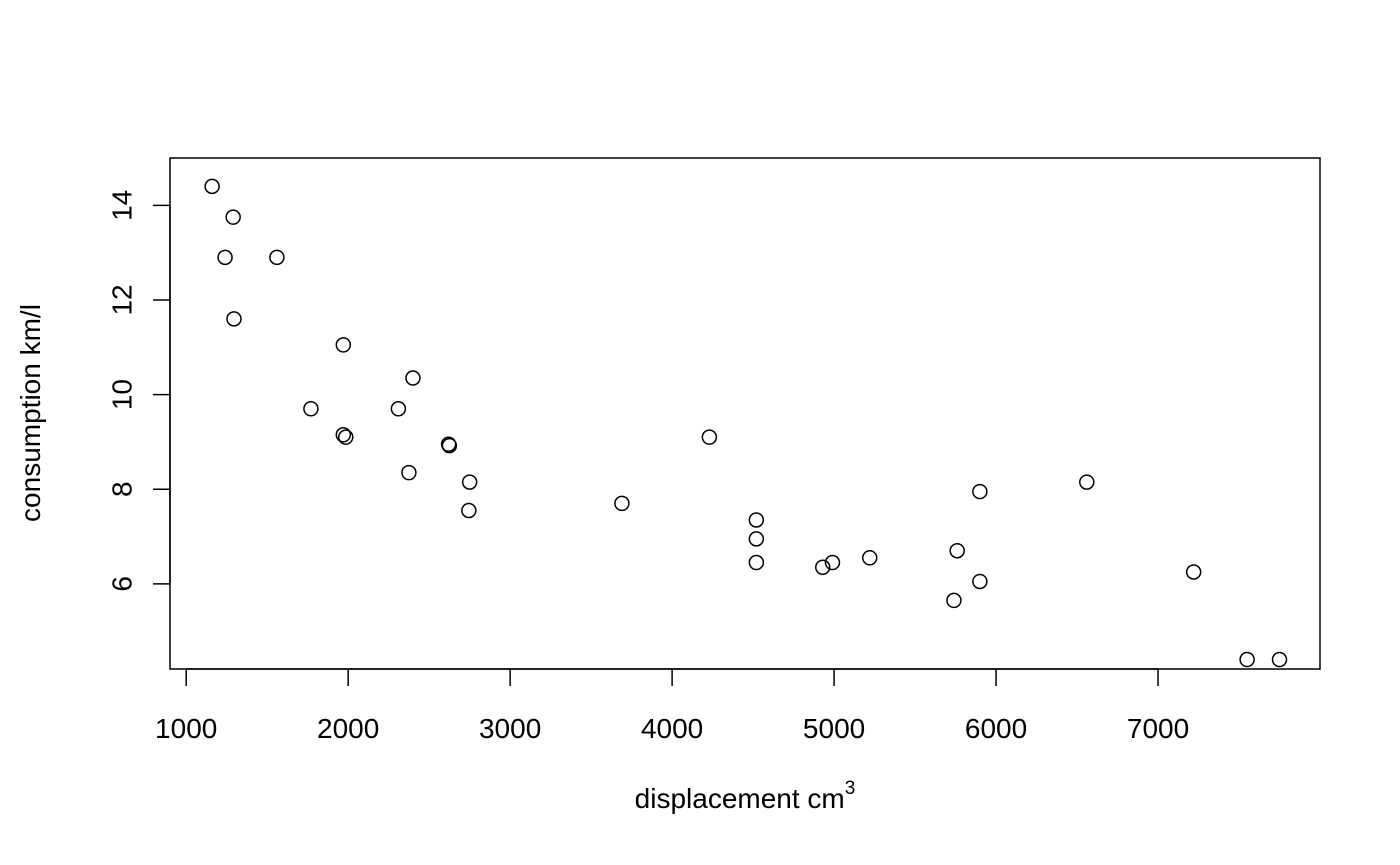 The width and height of the screenshot is (1400, 865). What do you see at coordinates (510, 728) in the screenshot?
I see `x-tick-label: 3000` at bounding box center [510, 728].